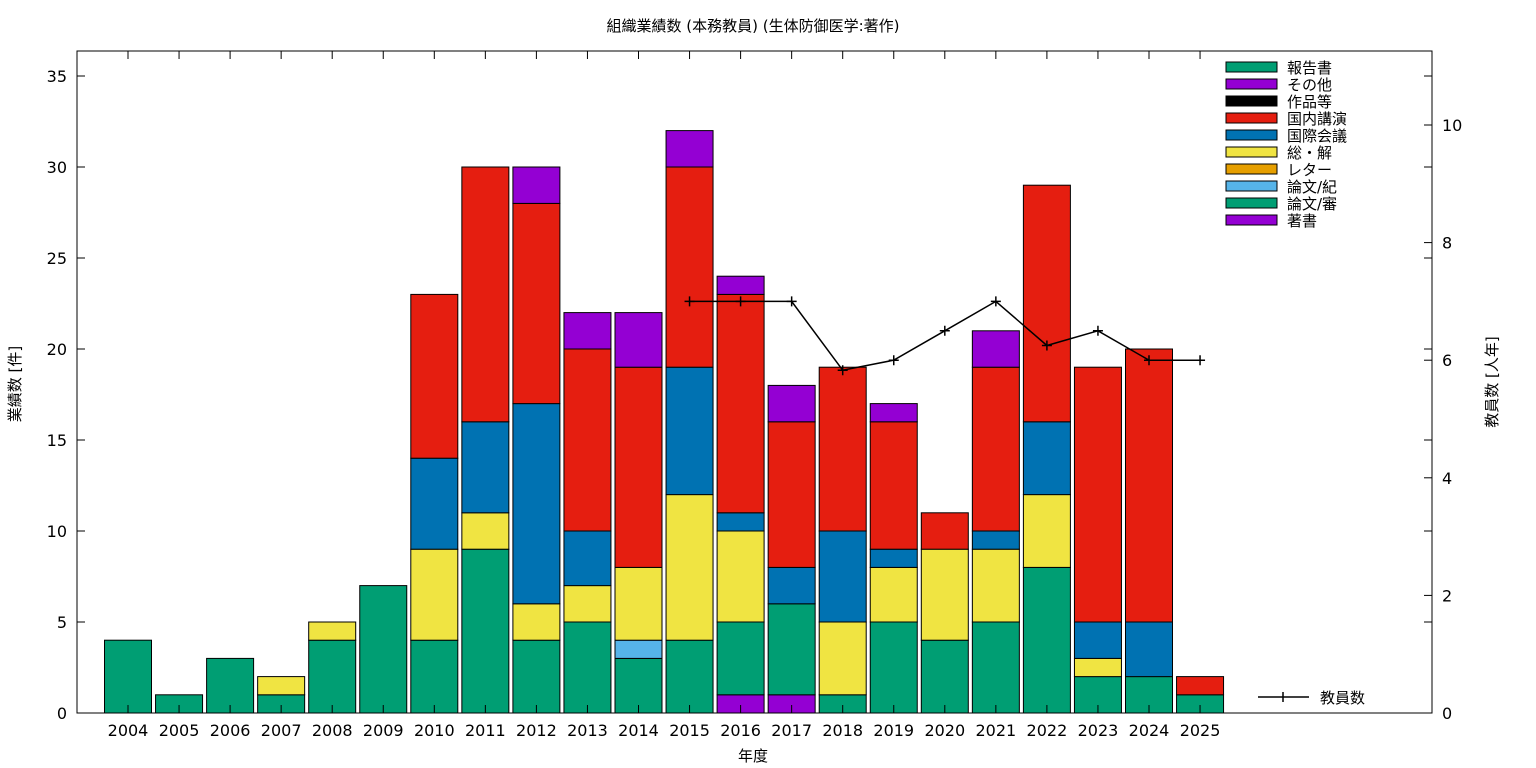 The width and height of the screenshot is (1536, 768). Describe the element at coordinates (1447, 713) in the screenshot. I see `y2-tick-label: 0` at that location.